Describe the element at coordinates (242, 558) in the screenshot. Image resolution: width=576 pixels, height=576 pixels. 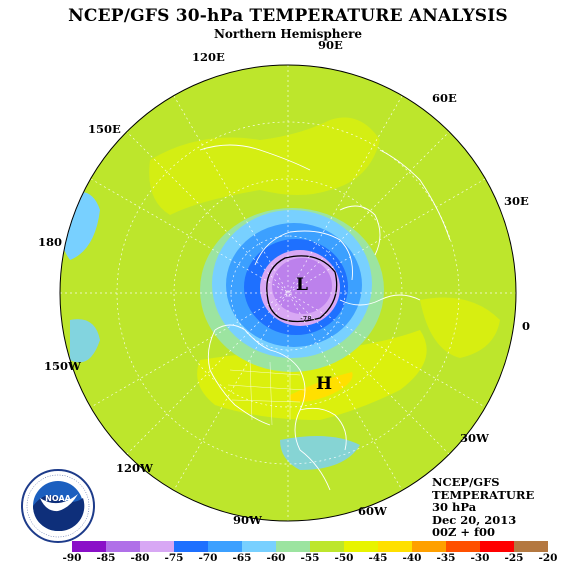
I see `colorbar-label: -65` at that location.